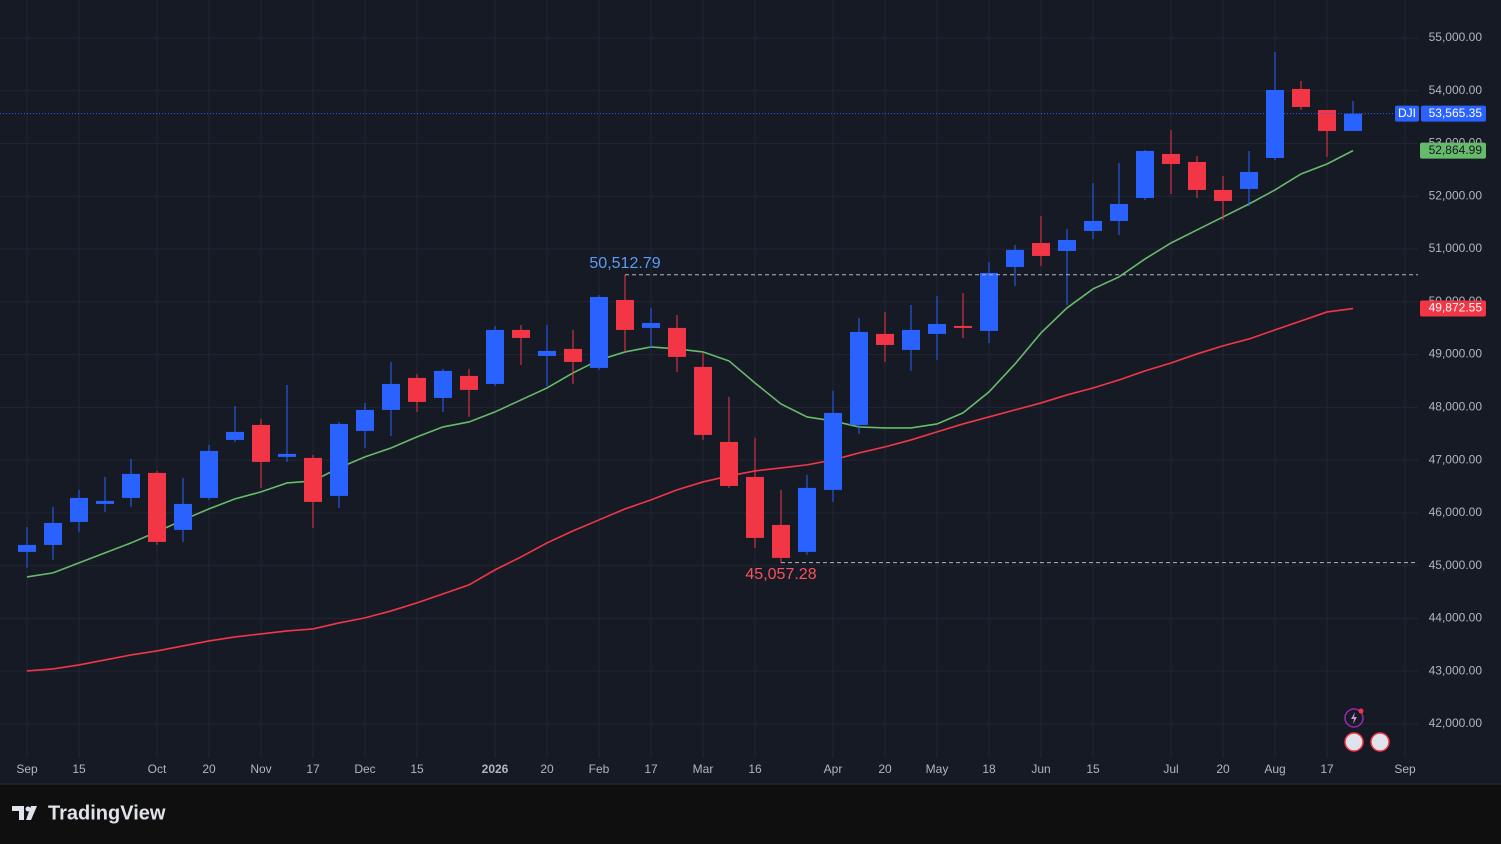 This screenshot has height=844, width=1501. I want to click on event-icon, so click(1354, 718).